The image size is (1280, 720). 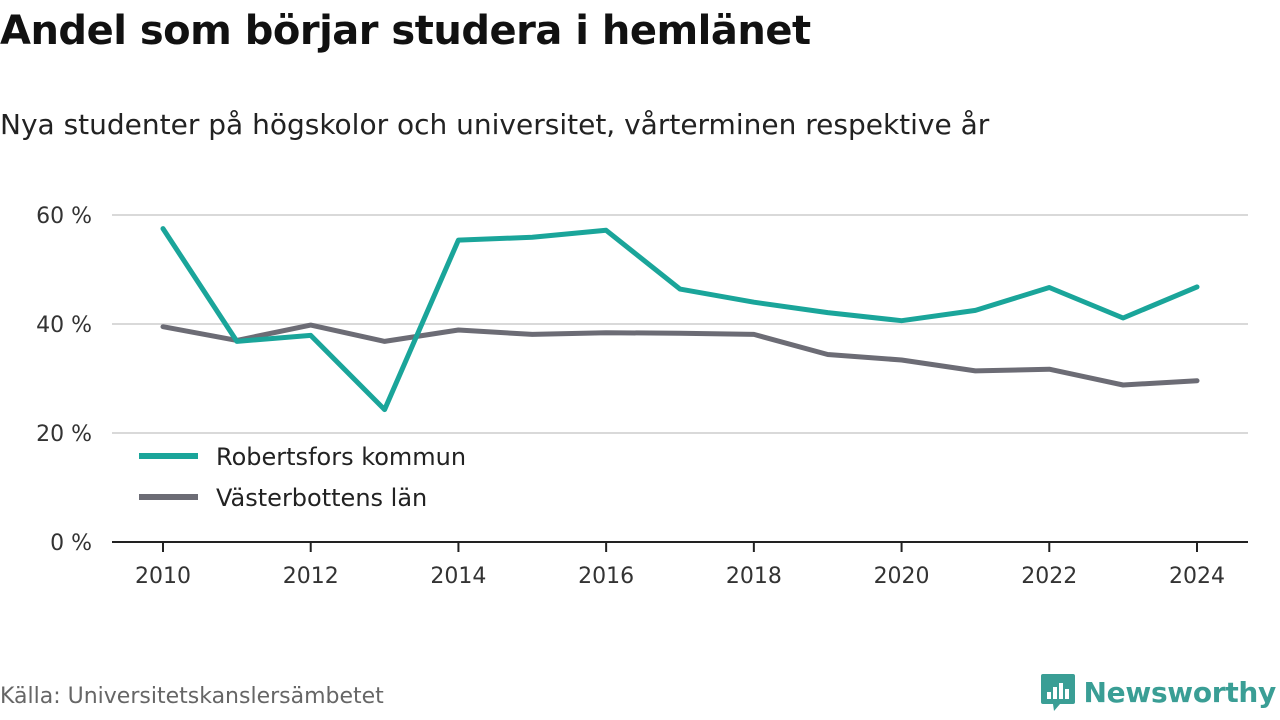 What do you see at coordinates (680, 565) in the screenshot?
I see `x-axis: 2010 2012 2014 2016 2018 2020 2022 2024` at bounding box center [680, 565].